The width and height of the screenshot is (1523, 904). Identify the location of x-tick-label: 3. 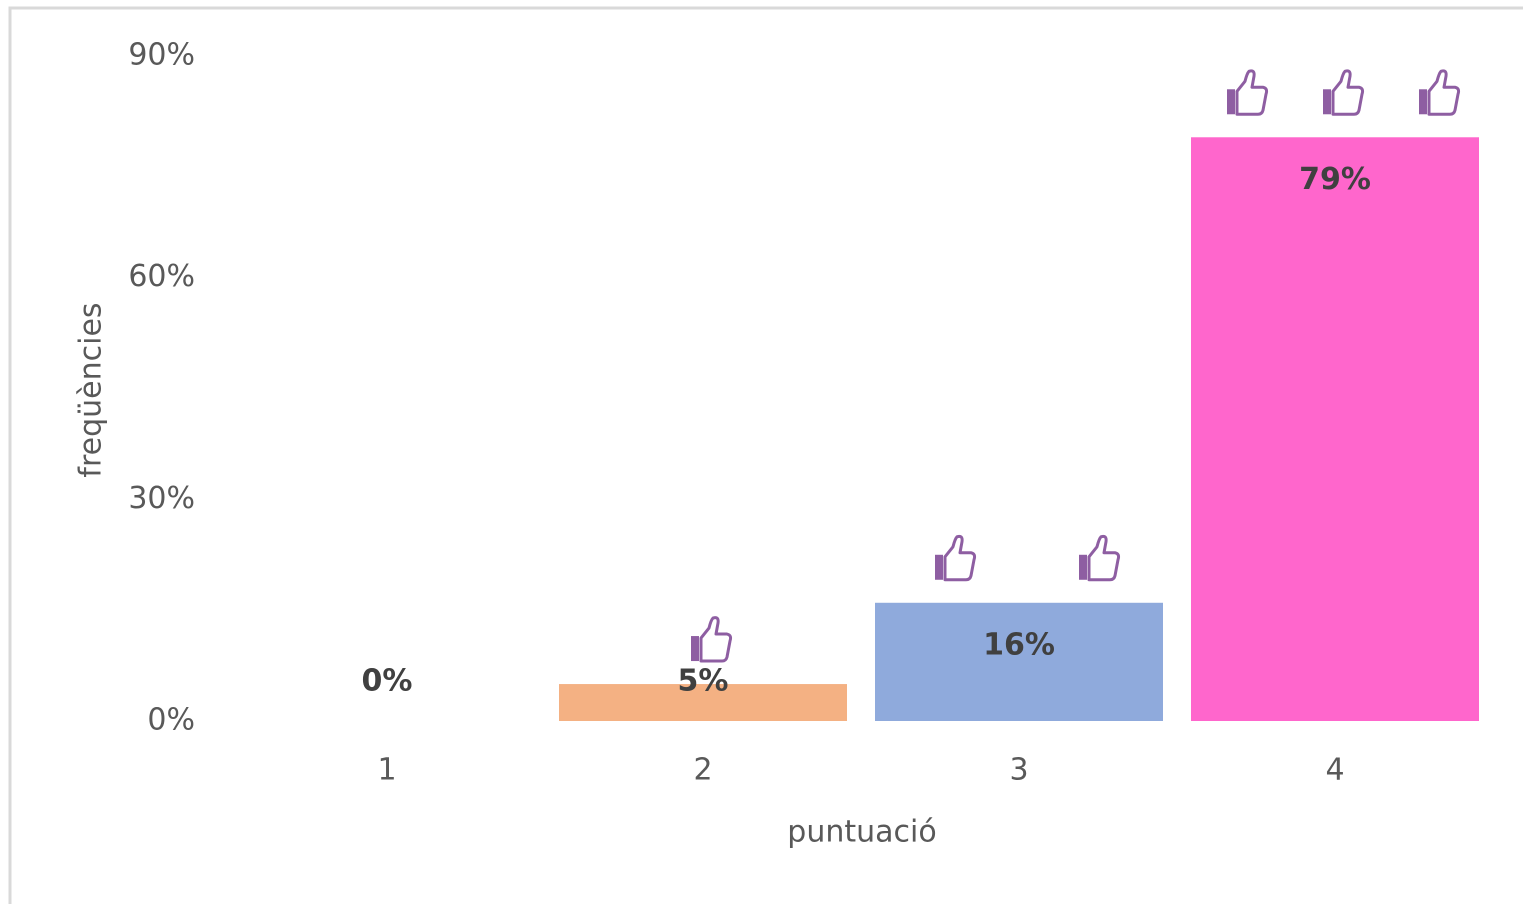
(1018, 770).